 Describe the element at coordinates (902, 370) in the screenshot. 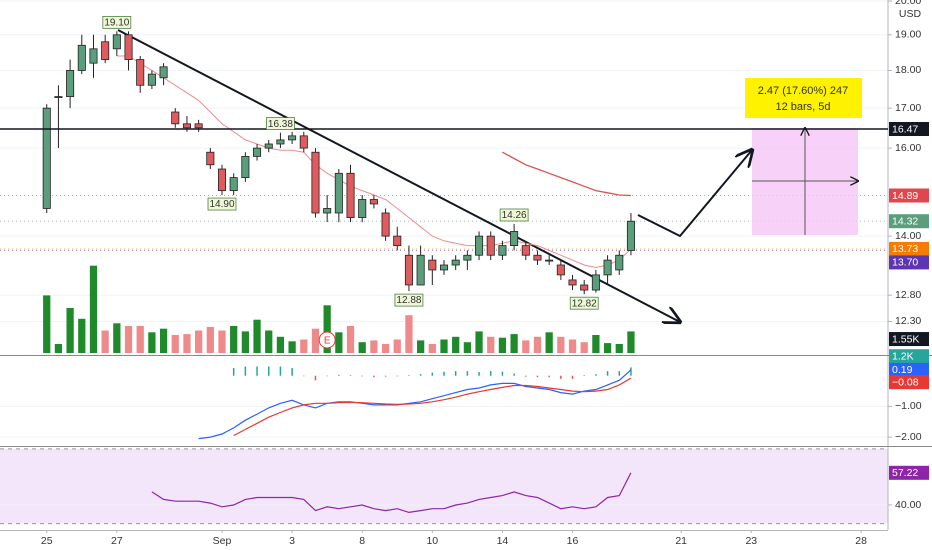

I see `price-badge-label: 0.19` at that location.